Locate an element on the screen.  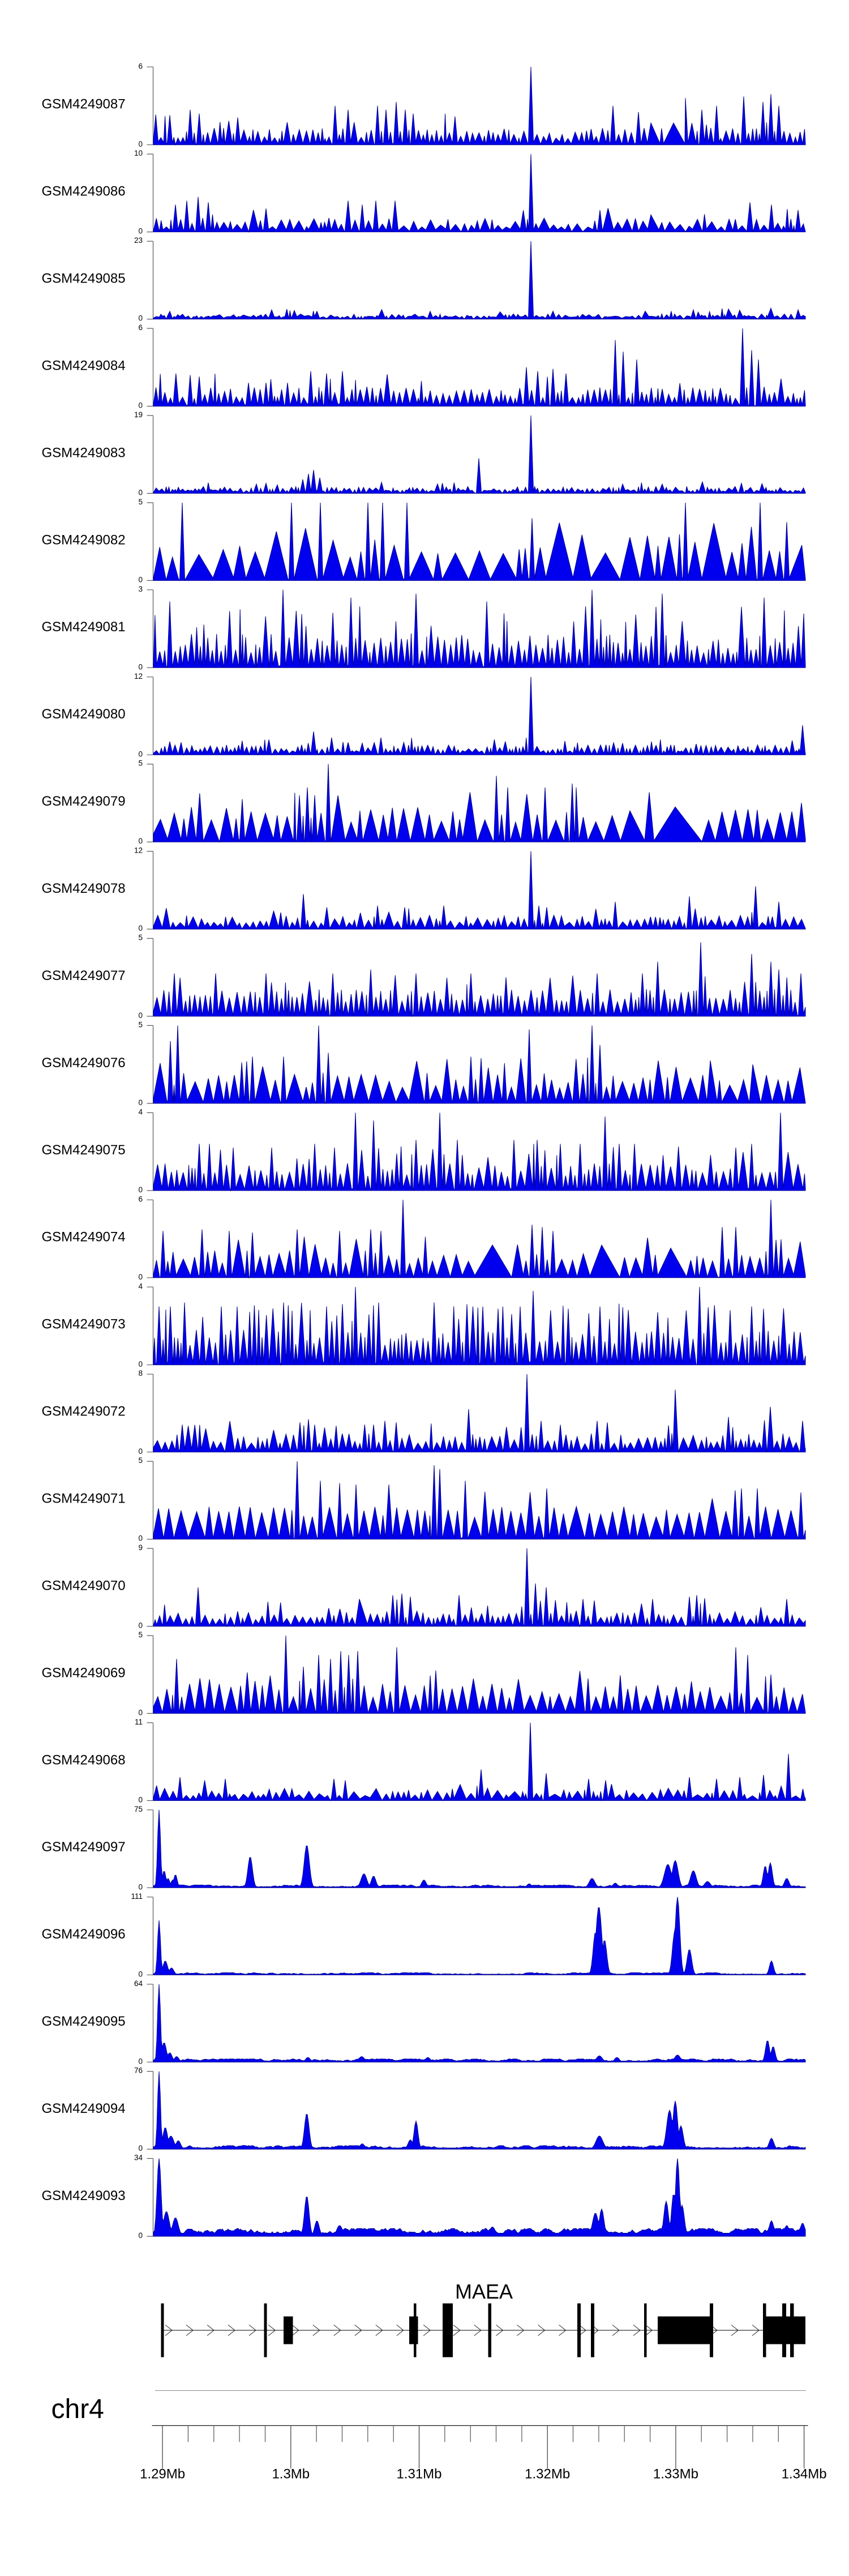
svg-text: GSM4249074 is located at coordinates (84, 1237).